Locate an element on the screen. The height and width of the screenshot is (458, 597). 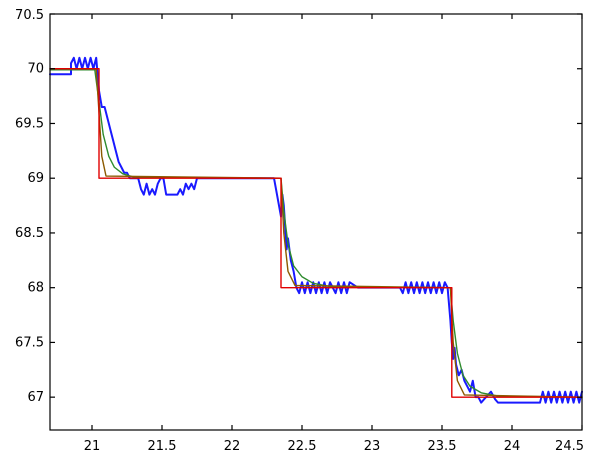
x-tick-label: 22.5 is located at coordinates (302, 446).